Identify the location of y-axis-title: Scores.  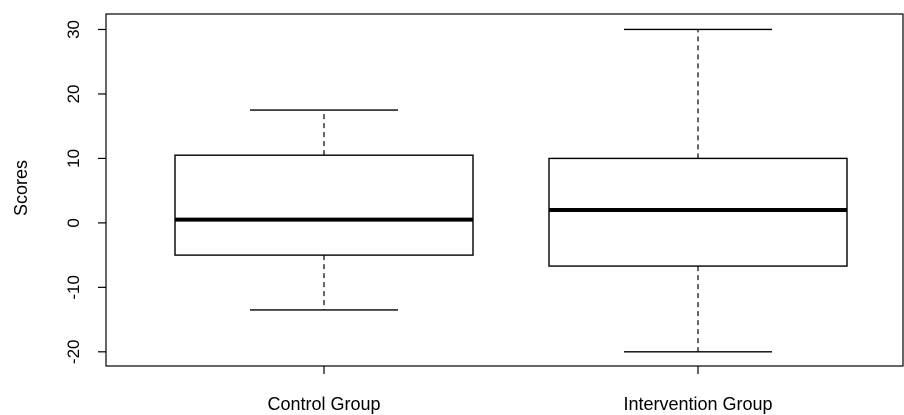
(21, 188).